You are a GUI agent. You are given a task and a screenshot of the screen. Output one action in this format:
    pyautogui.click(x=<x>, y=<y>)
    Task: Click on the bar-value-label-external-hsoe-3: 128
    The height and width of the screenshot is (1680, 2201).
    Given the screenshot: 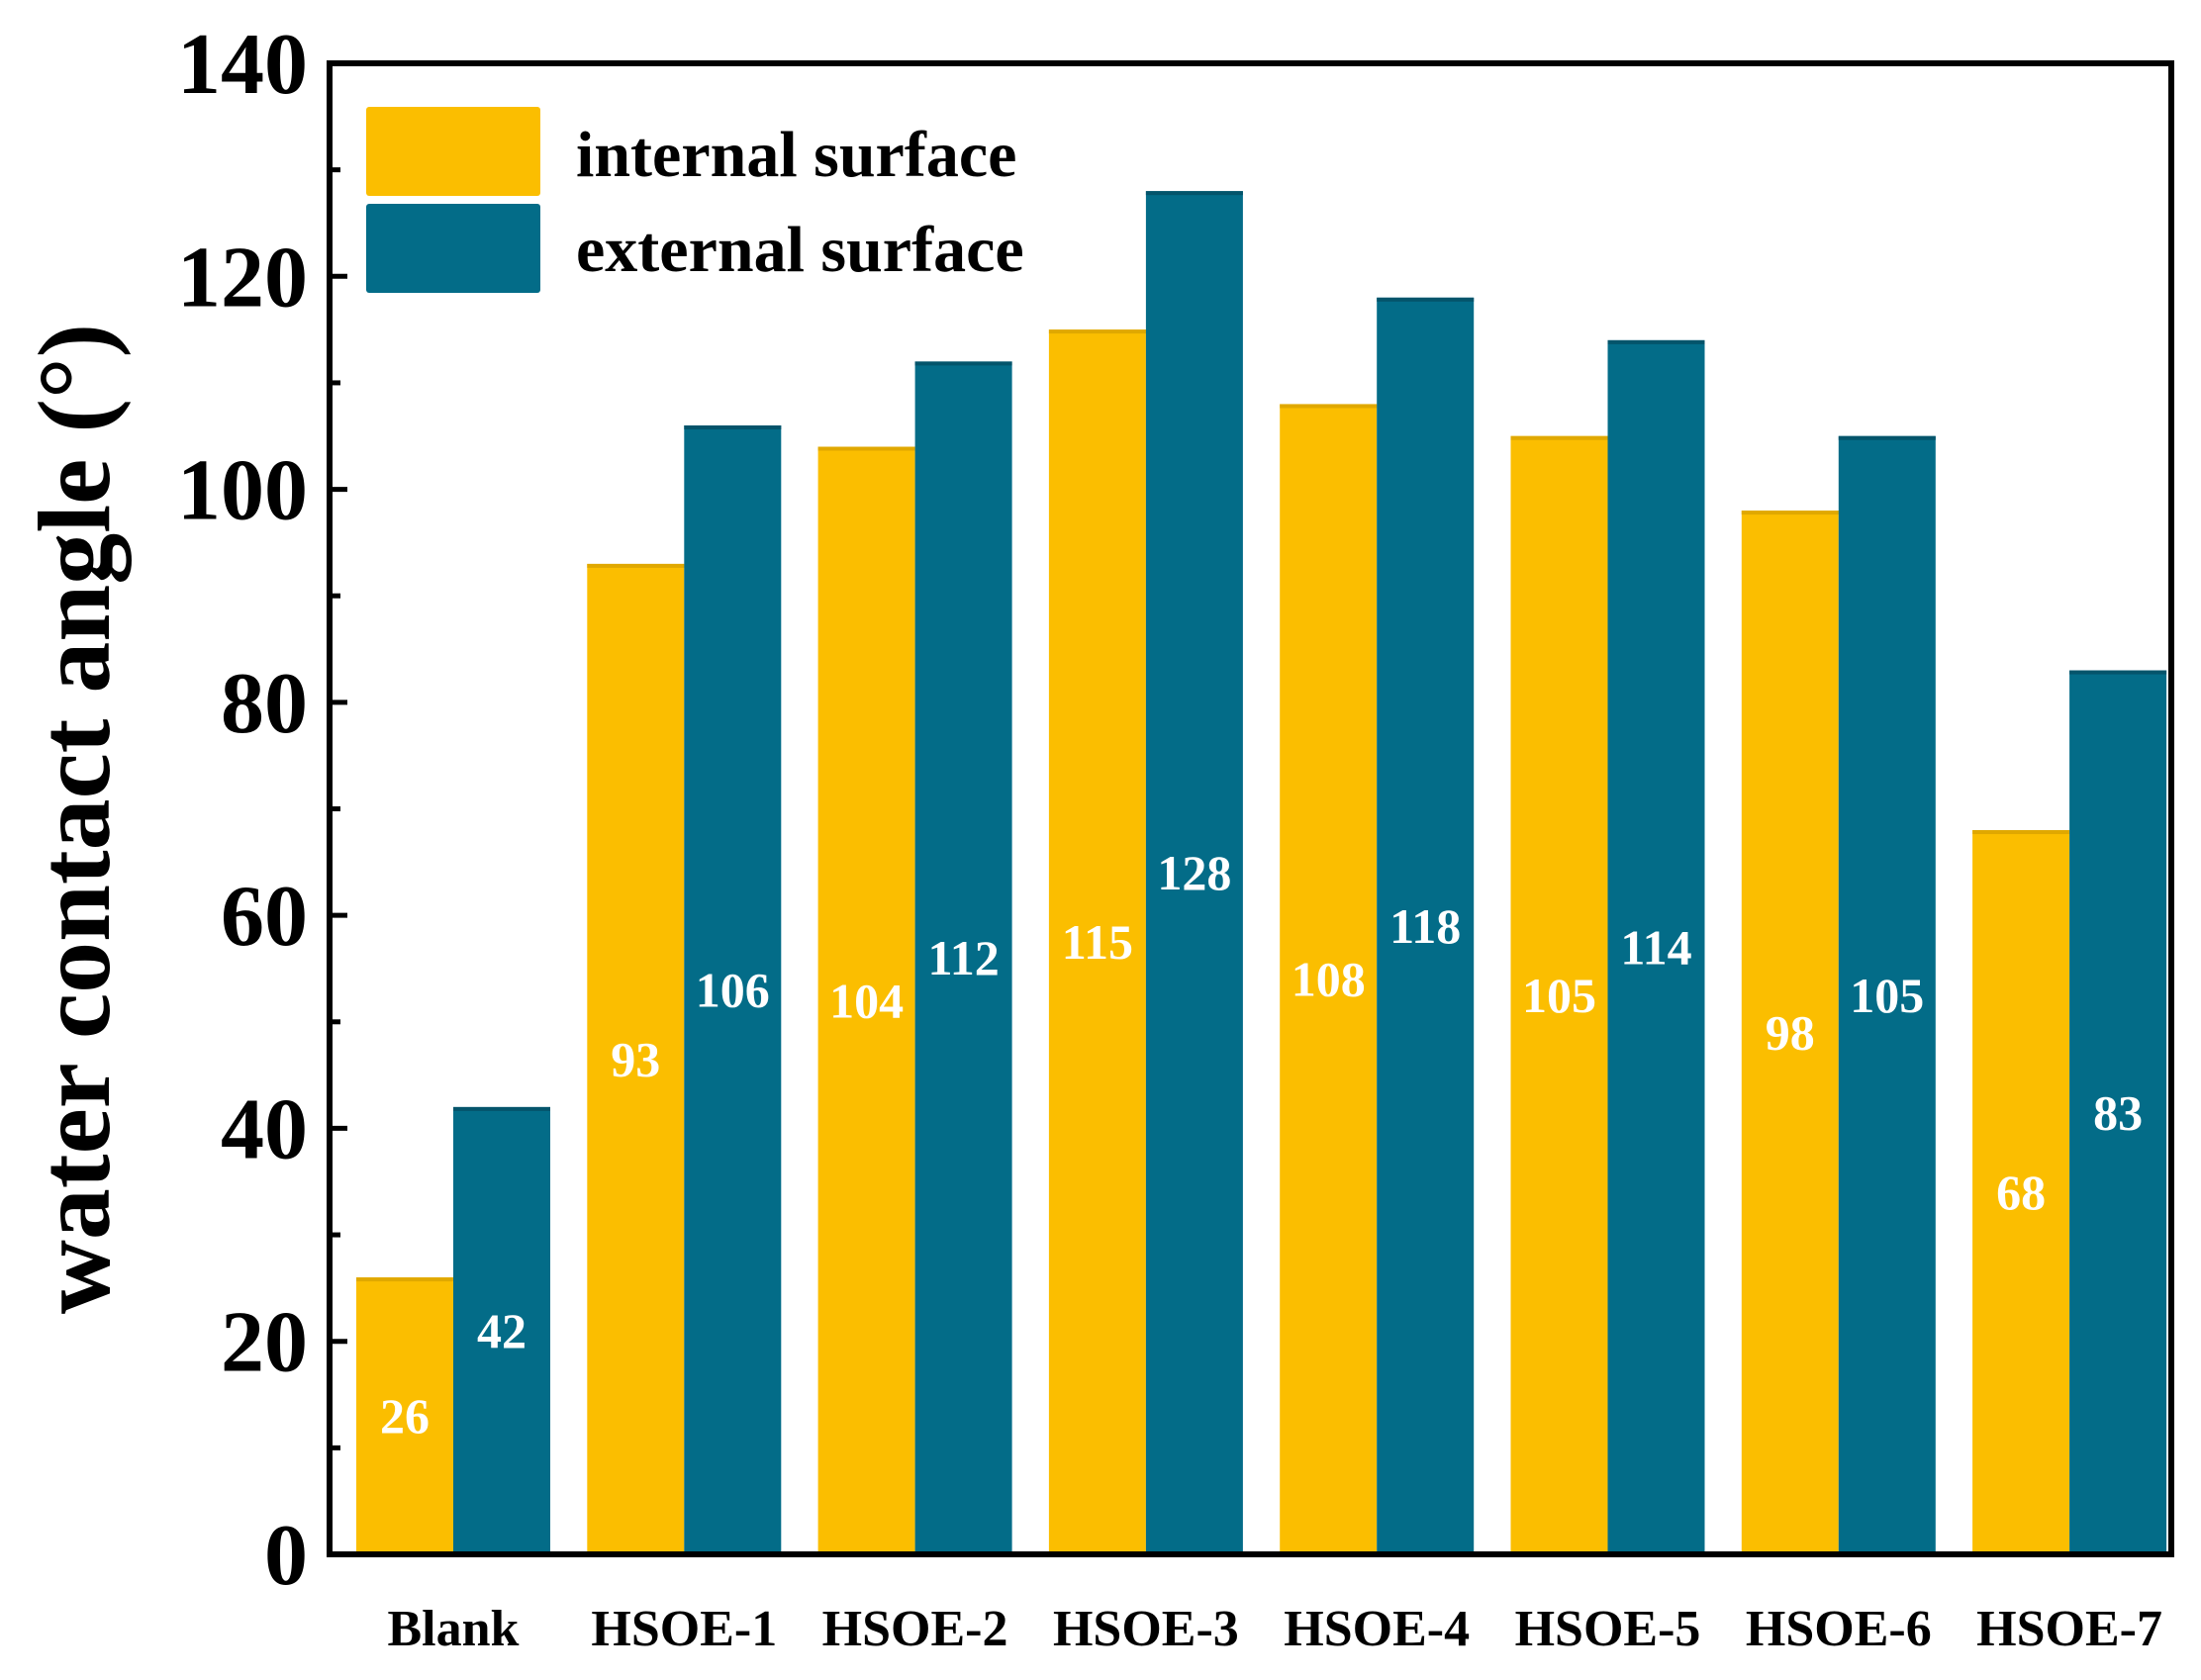 What is the action you would take?
    pyautogui.click(x=1194, y=872)
    